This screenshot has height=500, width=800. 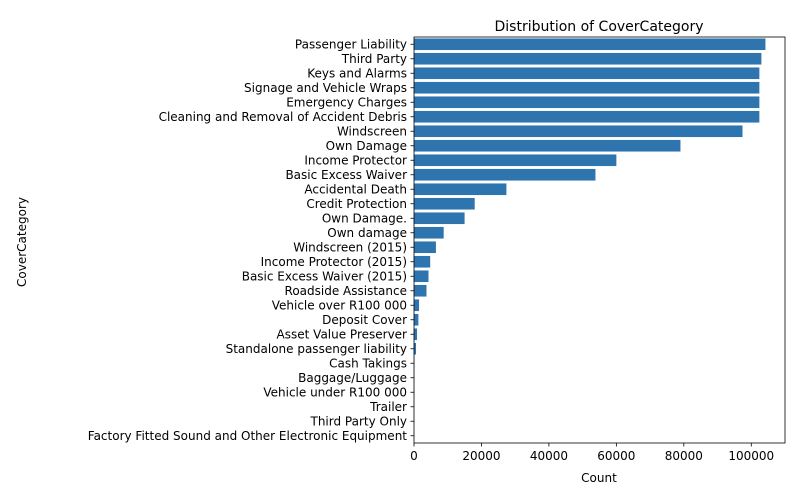 I want to click on x-tick-label: 80000, so click(x=684, y=456).